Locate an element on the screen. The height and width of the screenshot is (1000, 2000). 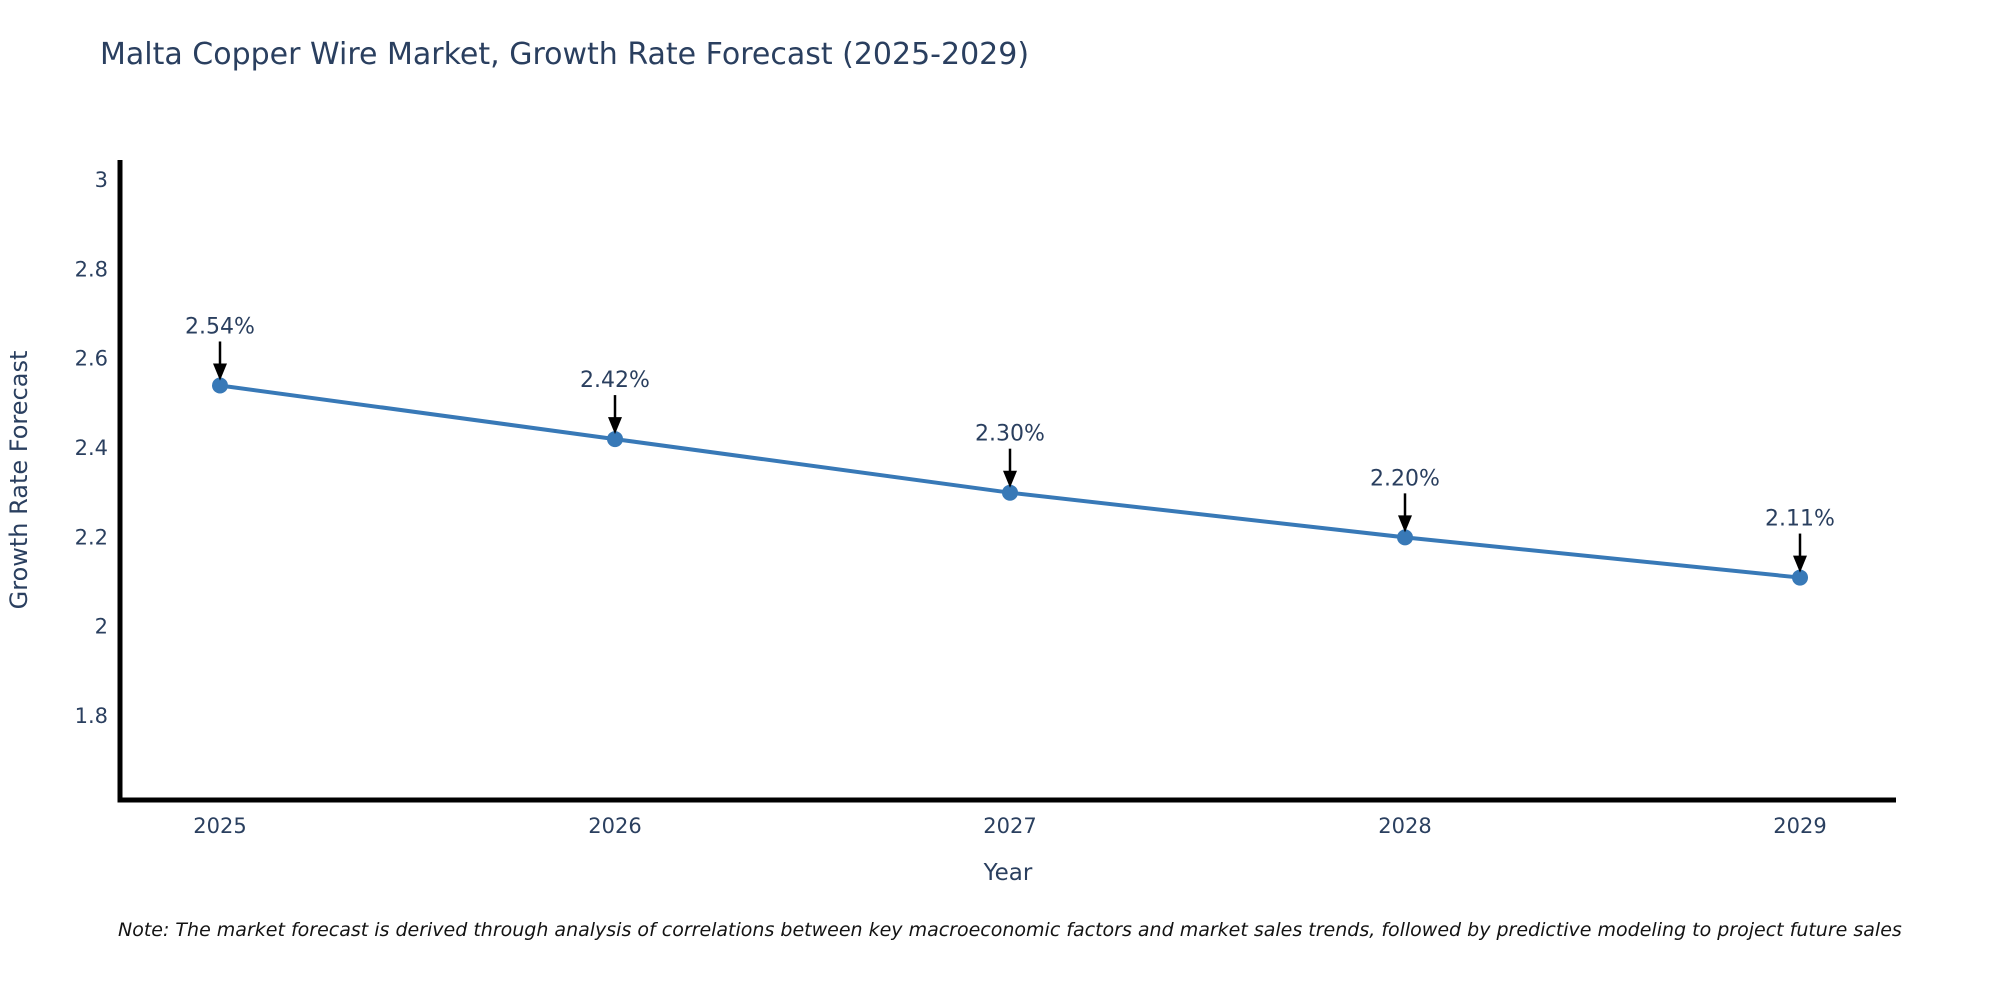
y-tick-label: 2.8 is located at coordinates (91, 269).